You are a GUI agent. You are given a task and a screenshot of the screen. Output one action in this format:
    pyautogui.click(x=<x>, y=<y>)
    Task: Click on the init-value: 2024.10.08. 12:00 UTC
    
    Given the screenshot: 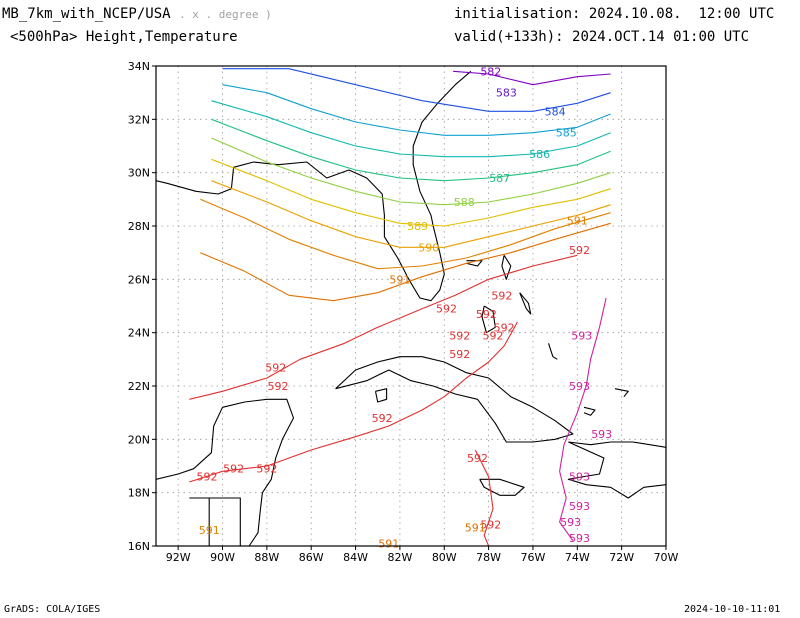 What is the action you would take?
    pyautogui.click(x=681, y=14)
    